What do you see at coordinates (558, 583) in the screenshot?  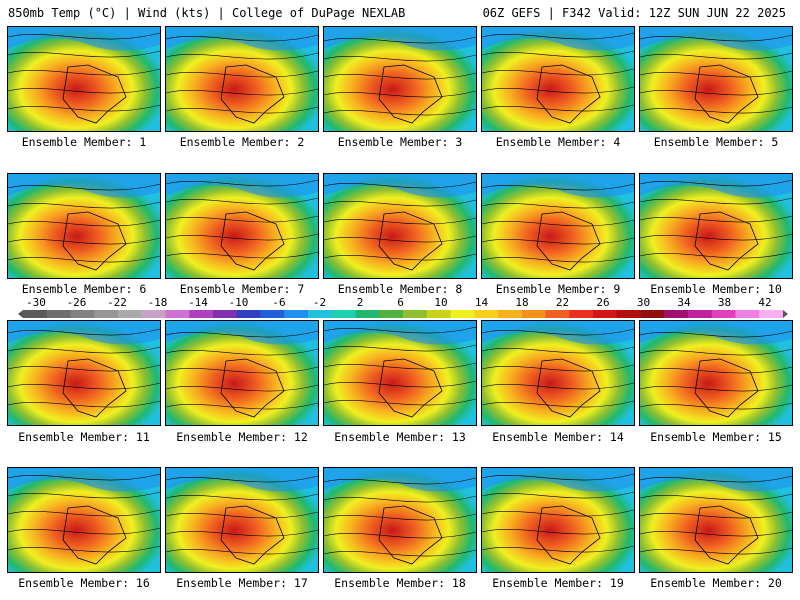 I see `ensemble-member-label: Ensemble Member: 19` at bounding box center [558, 583].